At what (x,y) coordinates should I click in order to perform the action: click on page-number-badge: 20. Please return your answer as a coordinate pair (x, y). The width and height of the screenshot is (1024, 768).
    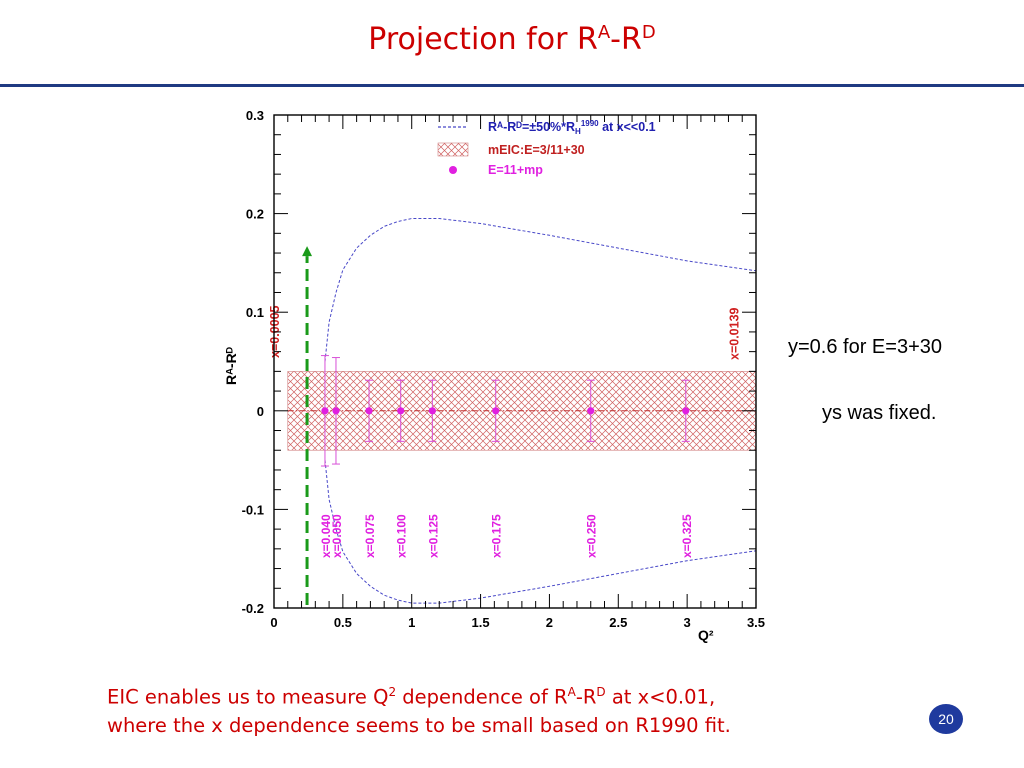
    Looking at the image, I should click on (946, 719).